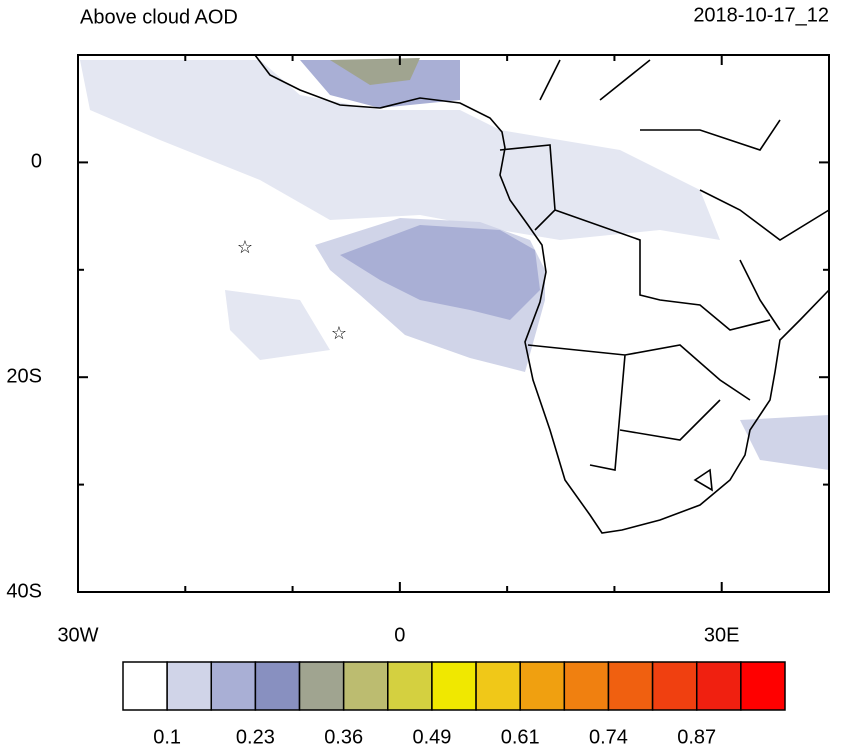 This screenshot has width=850, height=752. I want to click on y-tick-label: 0, so click(36, 162).